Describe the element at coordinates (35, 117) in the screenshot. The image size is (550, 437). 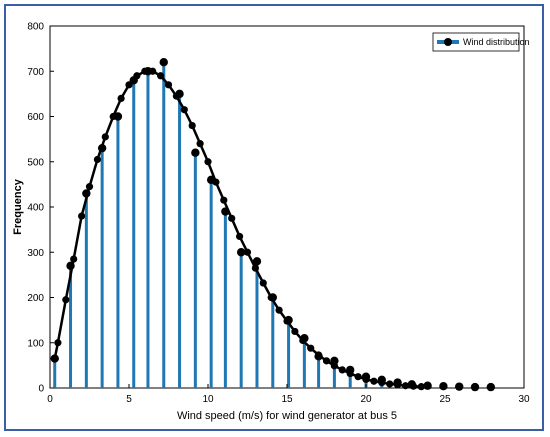
I see `y-tick-label: 600` at that location.